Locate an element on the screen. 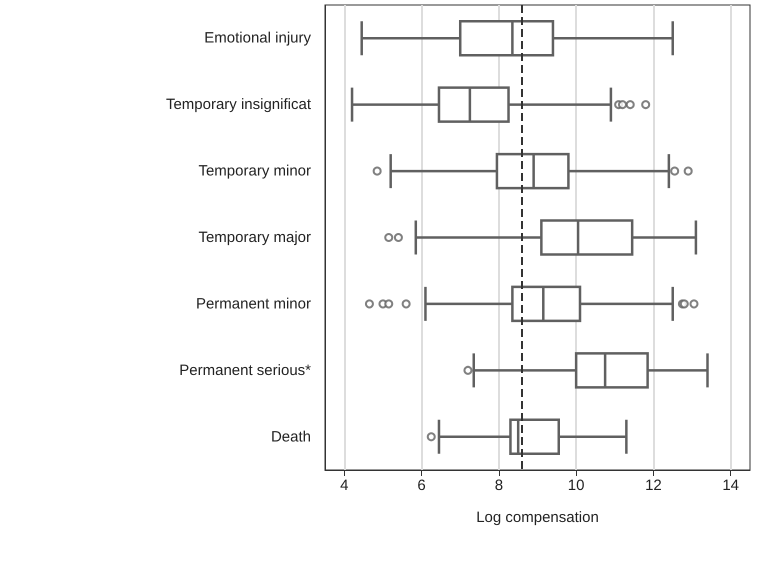  x-tick-label: 8 is located at coordinates (499, 485).